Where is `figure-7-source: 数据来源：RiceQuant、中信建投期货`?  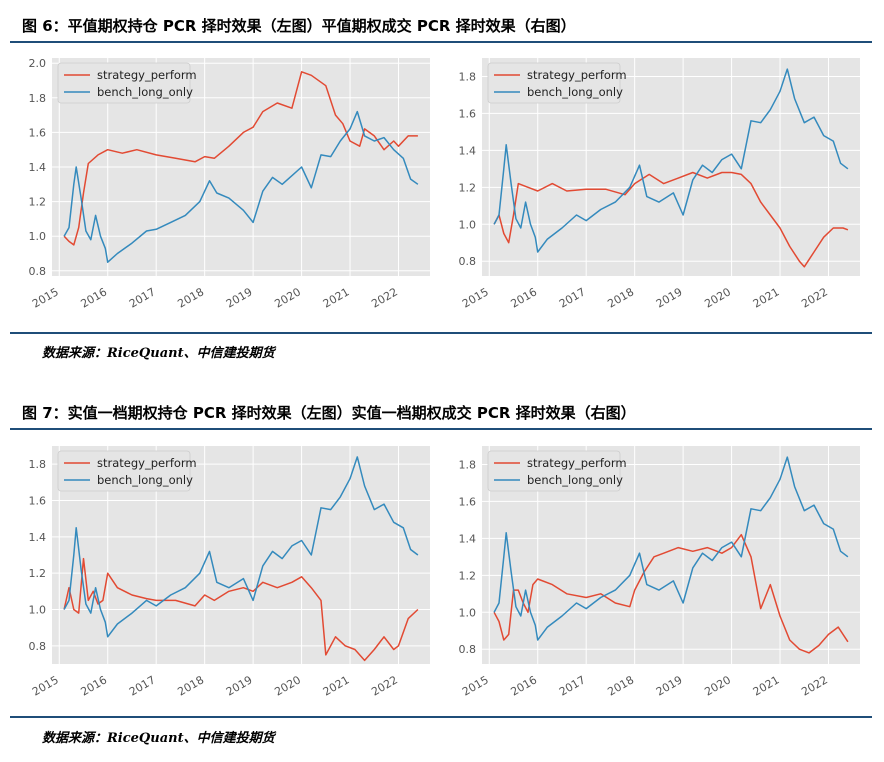 figure-7-source: 数据来源：RiceQuant、中信建投期货 is located at coordinates (158, 738).